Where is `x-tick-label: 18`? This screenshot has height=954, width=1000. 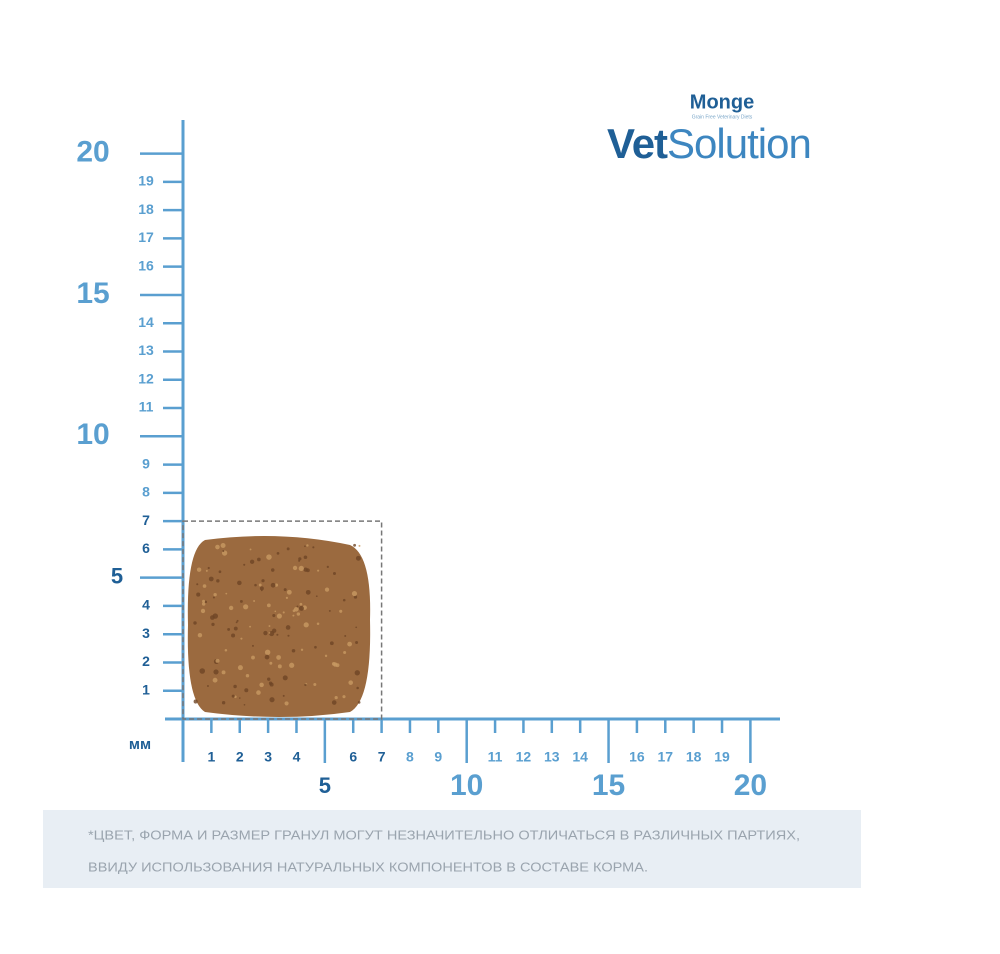
x-tick-label: 18 is located at coordinates (694, 757).